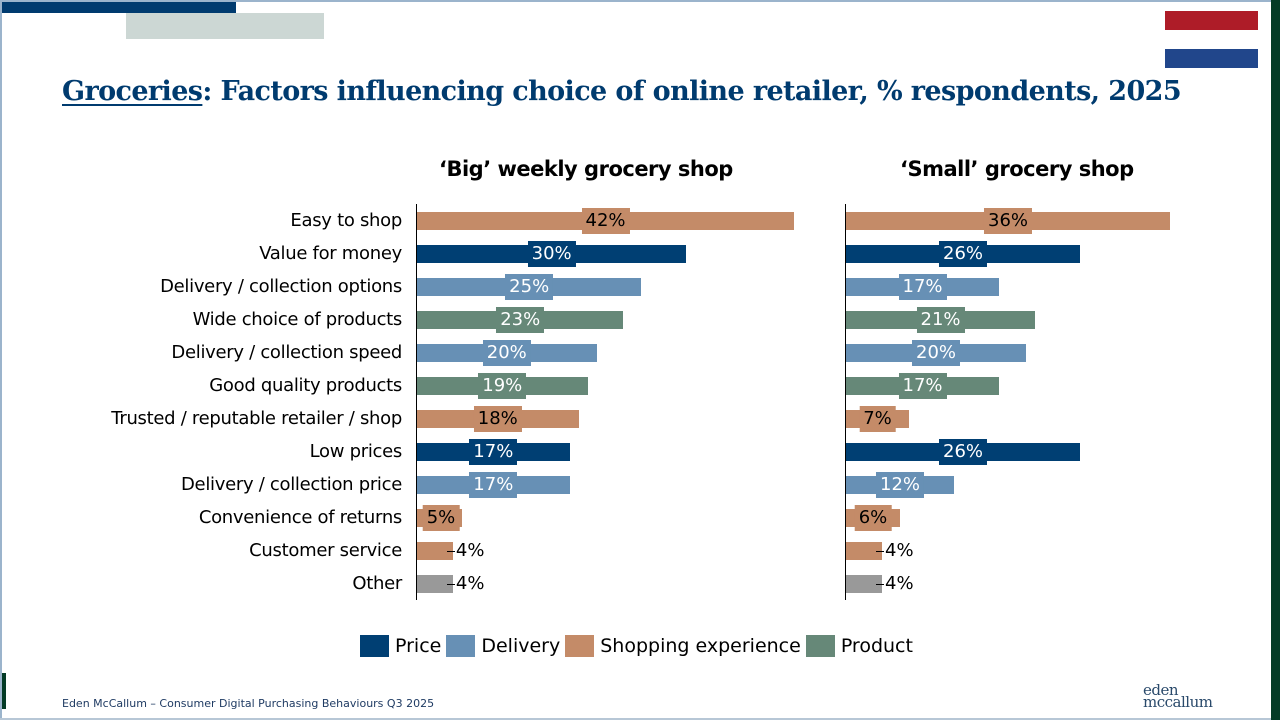  I want to click on category-label: Delivery / collection price, so click(291, 484).